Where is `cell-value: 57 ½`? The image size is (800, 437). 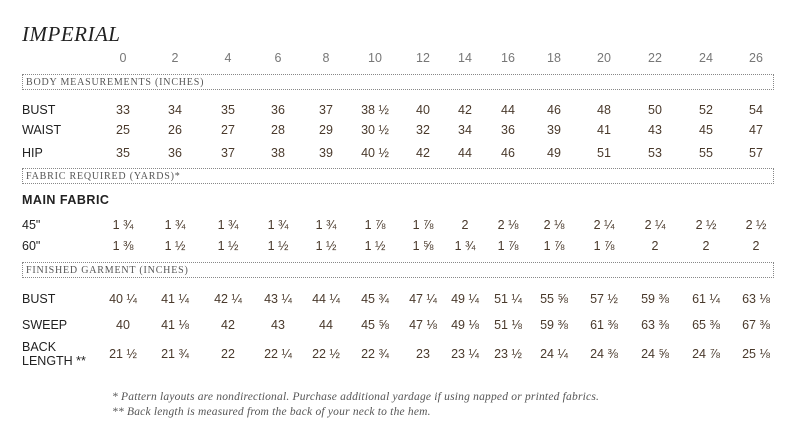 cell-value: 57 ½ is located at coordinates (604, 299).